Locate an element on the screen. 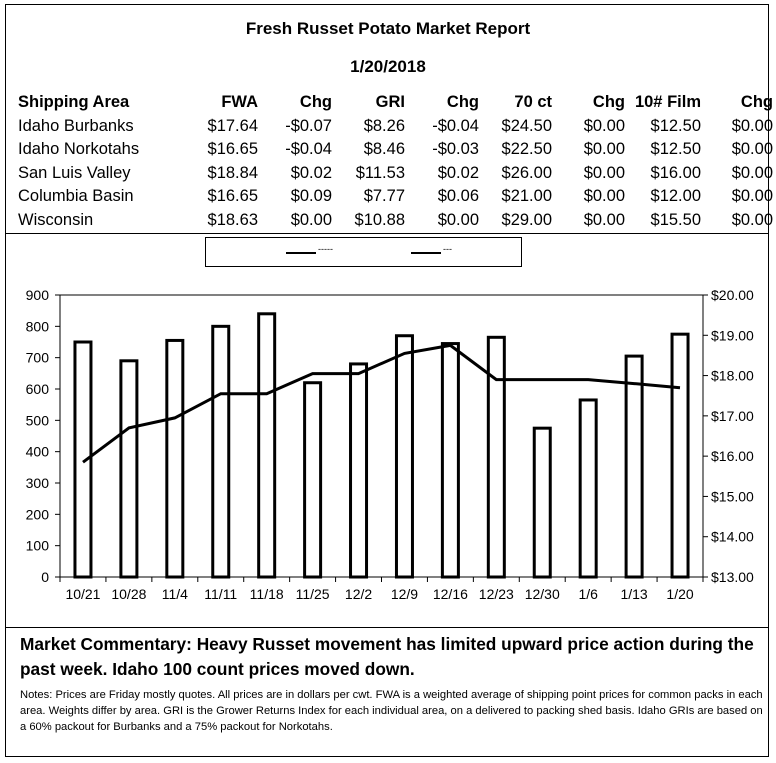  left-tick-label: 600 is located at coordinates (38, 389).